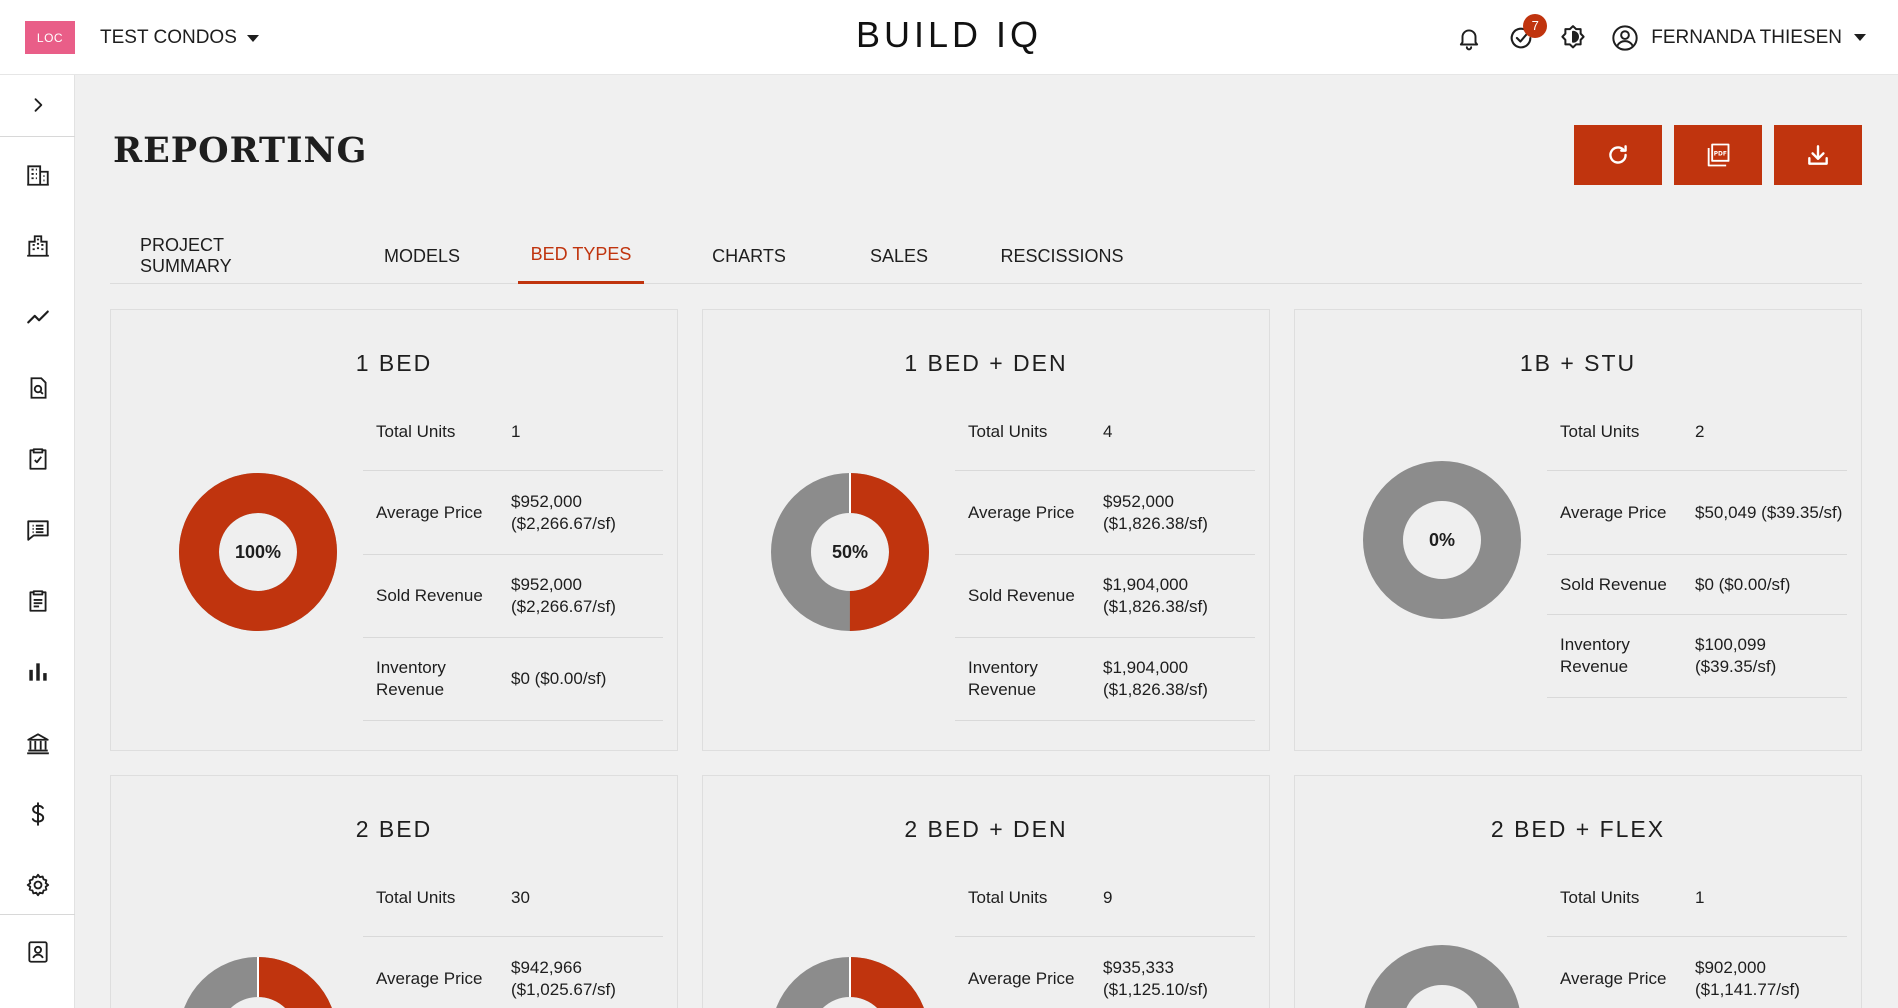 The width and height of the screenshot is (1898, 1008). Describe the element at coordinates (1743, 584) in the screenshot. I see `stat-value: $0 ($0.00/sf)` at that location.